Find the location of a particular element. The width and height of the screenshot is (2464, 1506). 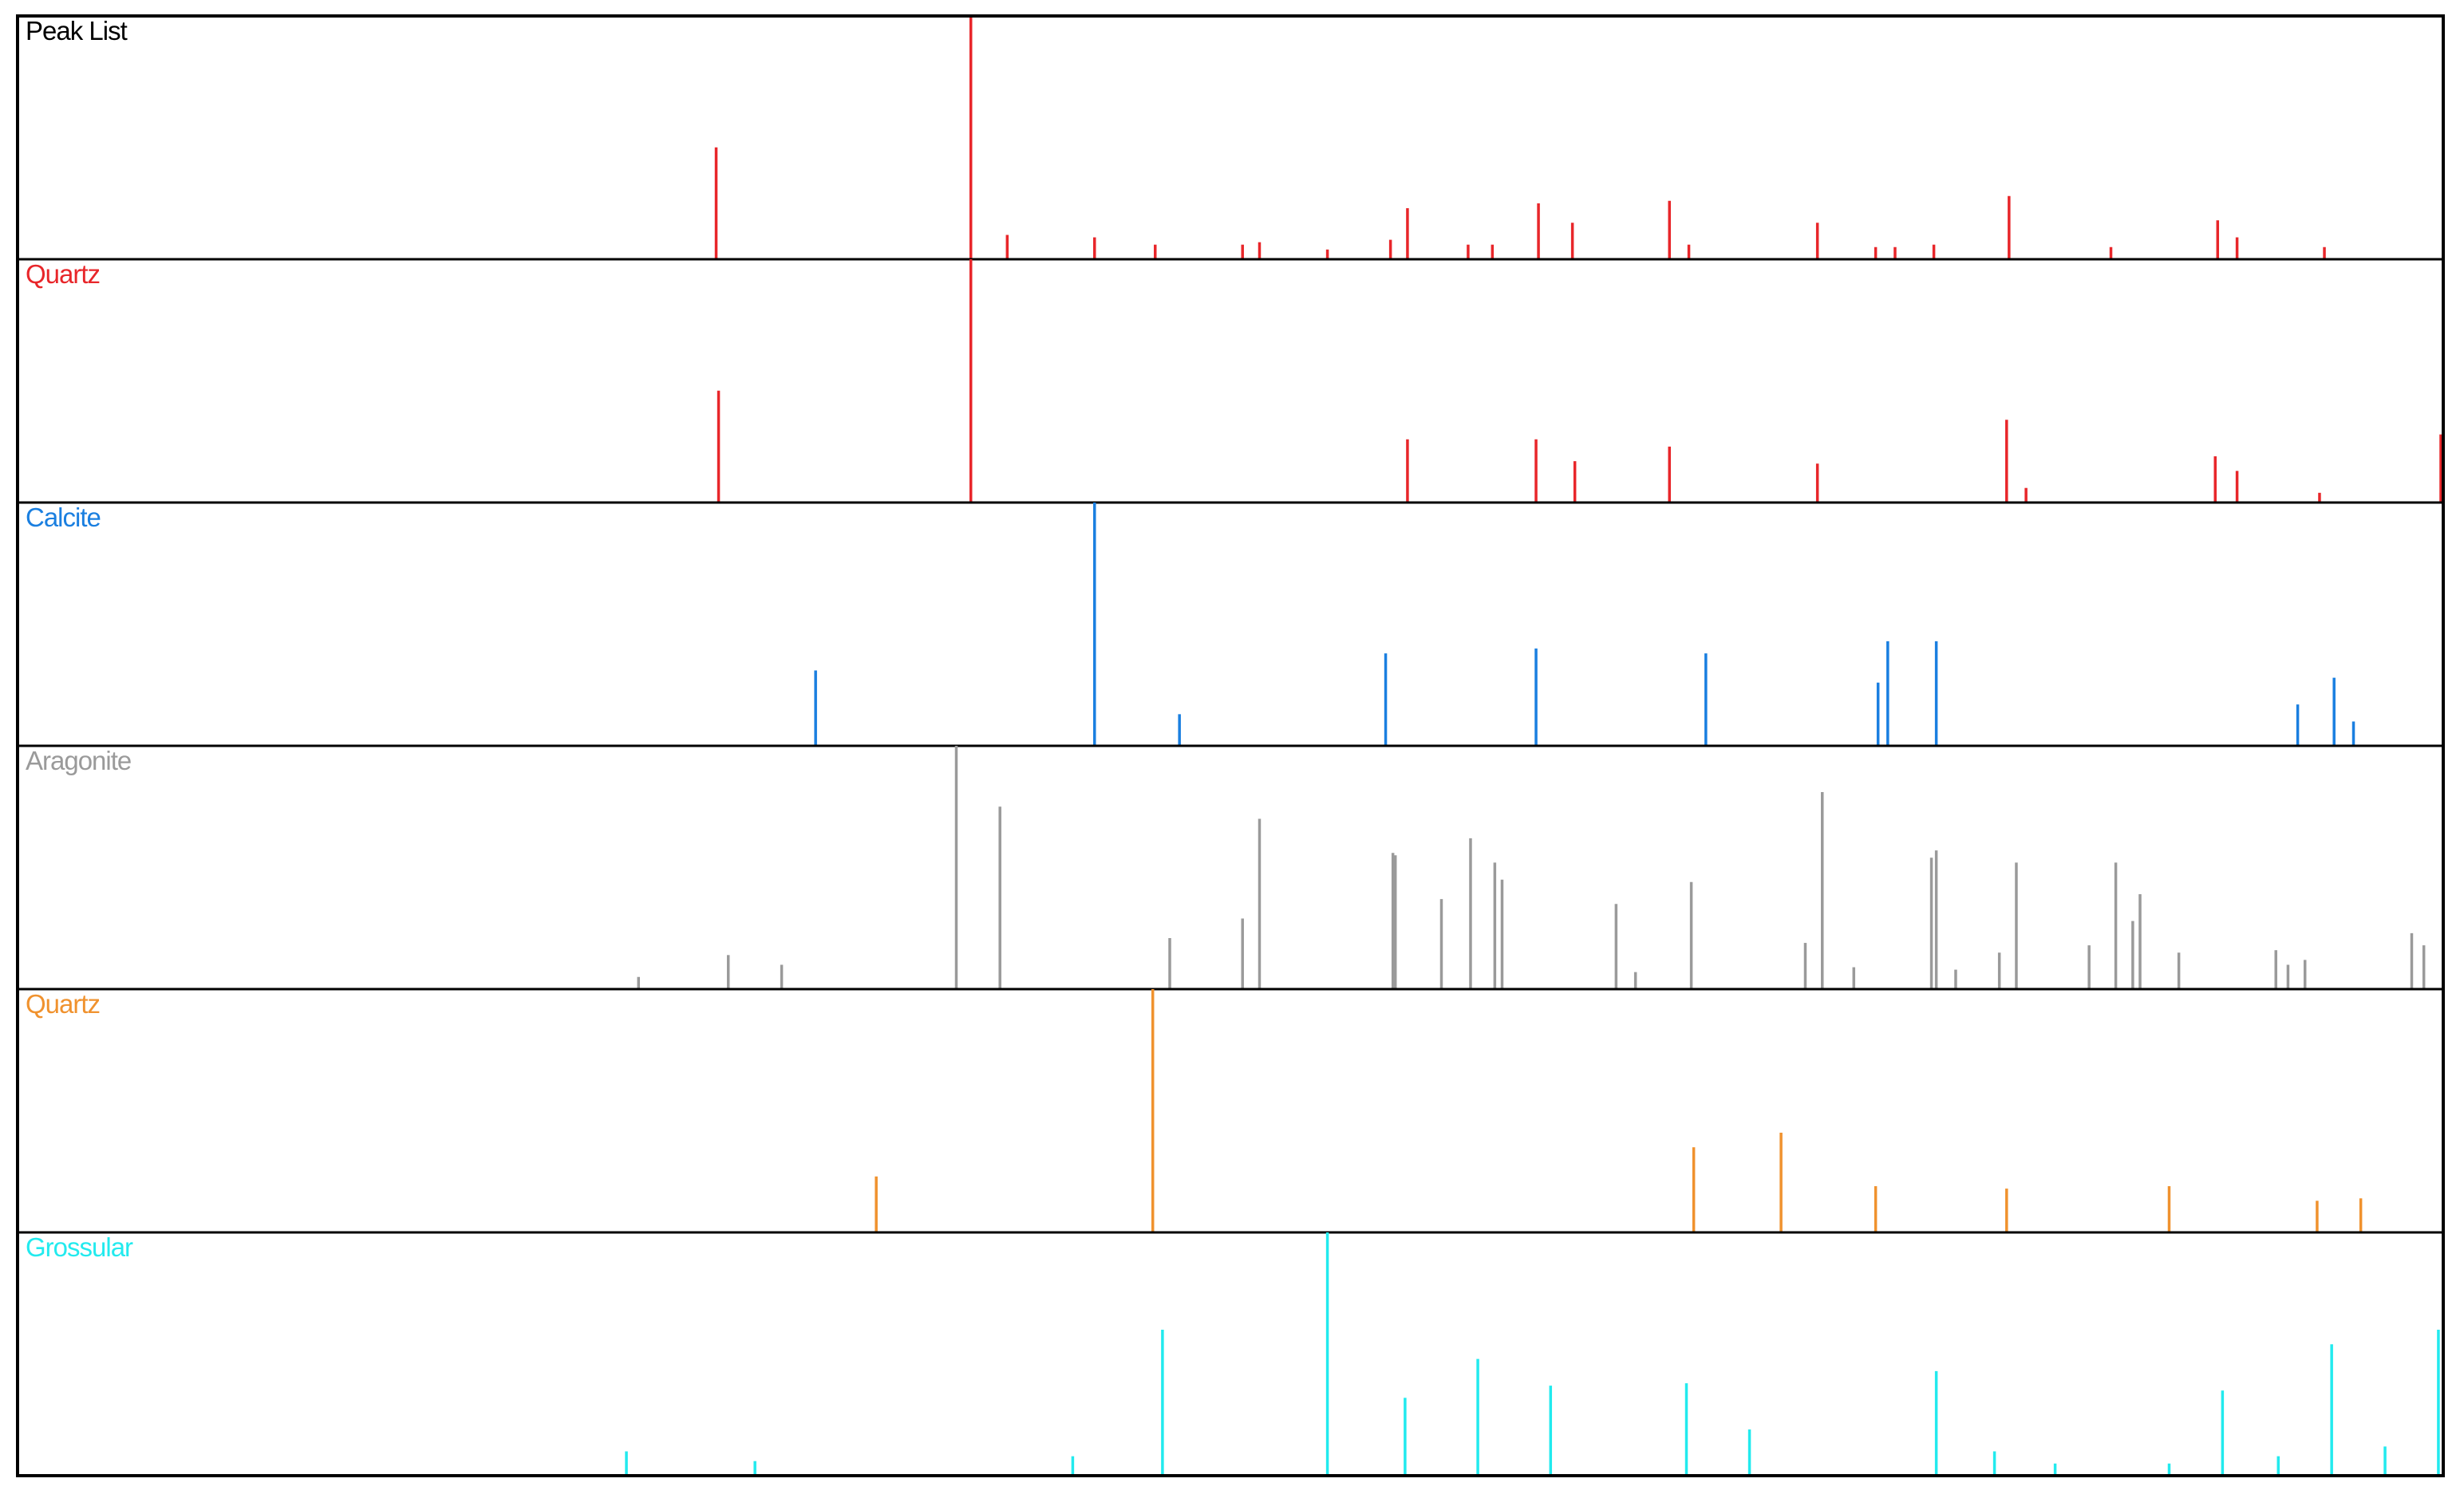

panel-label: Grossular is located at coordinates (79, 1247).